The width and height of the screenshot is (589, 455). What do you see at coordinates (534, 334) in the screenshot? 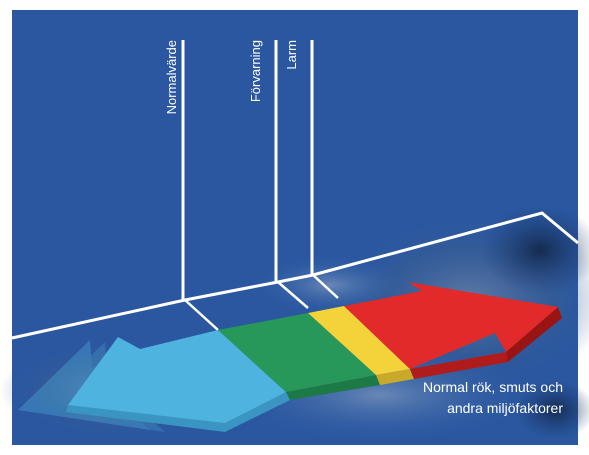
I see `side-face-red-head` at bounding box center [534, 334].